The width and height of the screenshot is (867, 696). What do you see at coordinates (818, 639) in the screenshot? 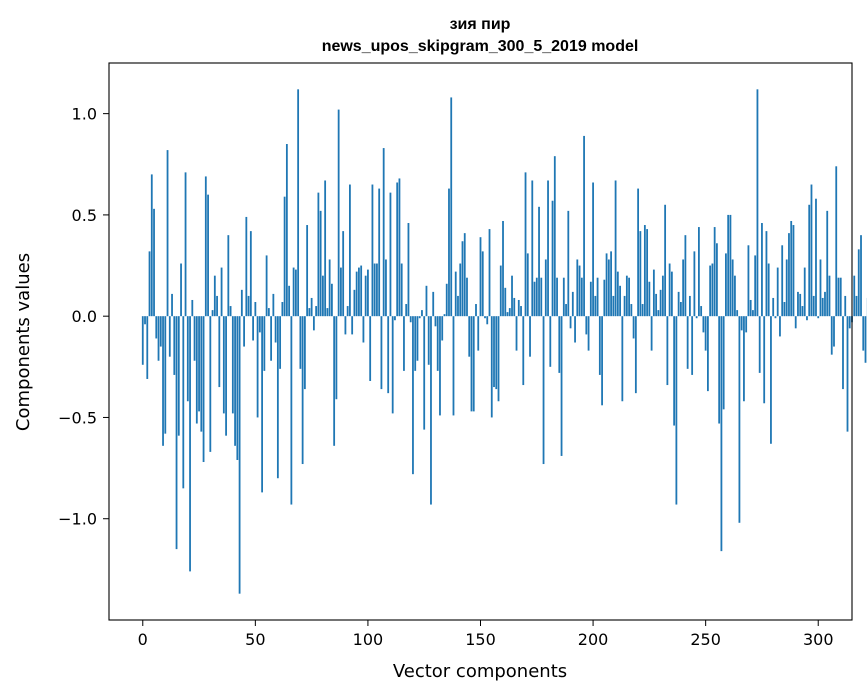
I see `x-tick-label: 300` at bounding box center [818, 639].